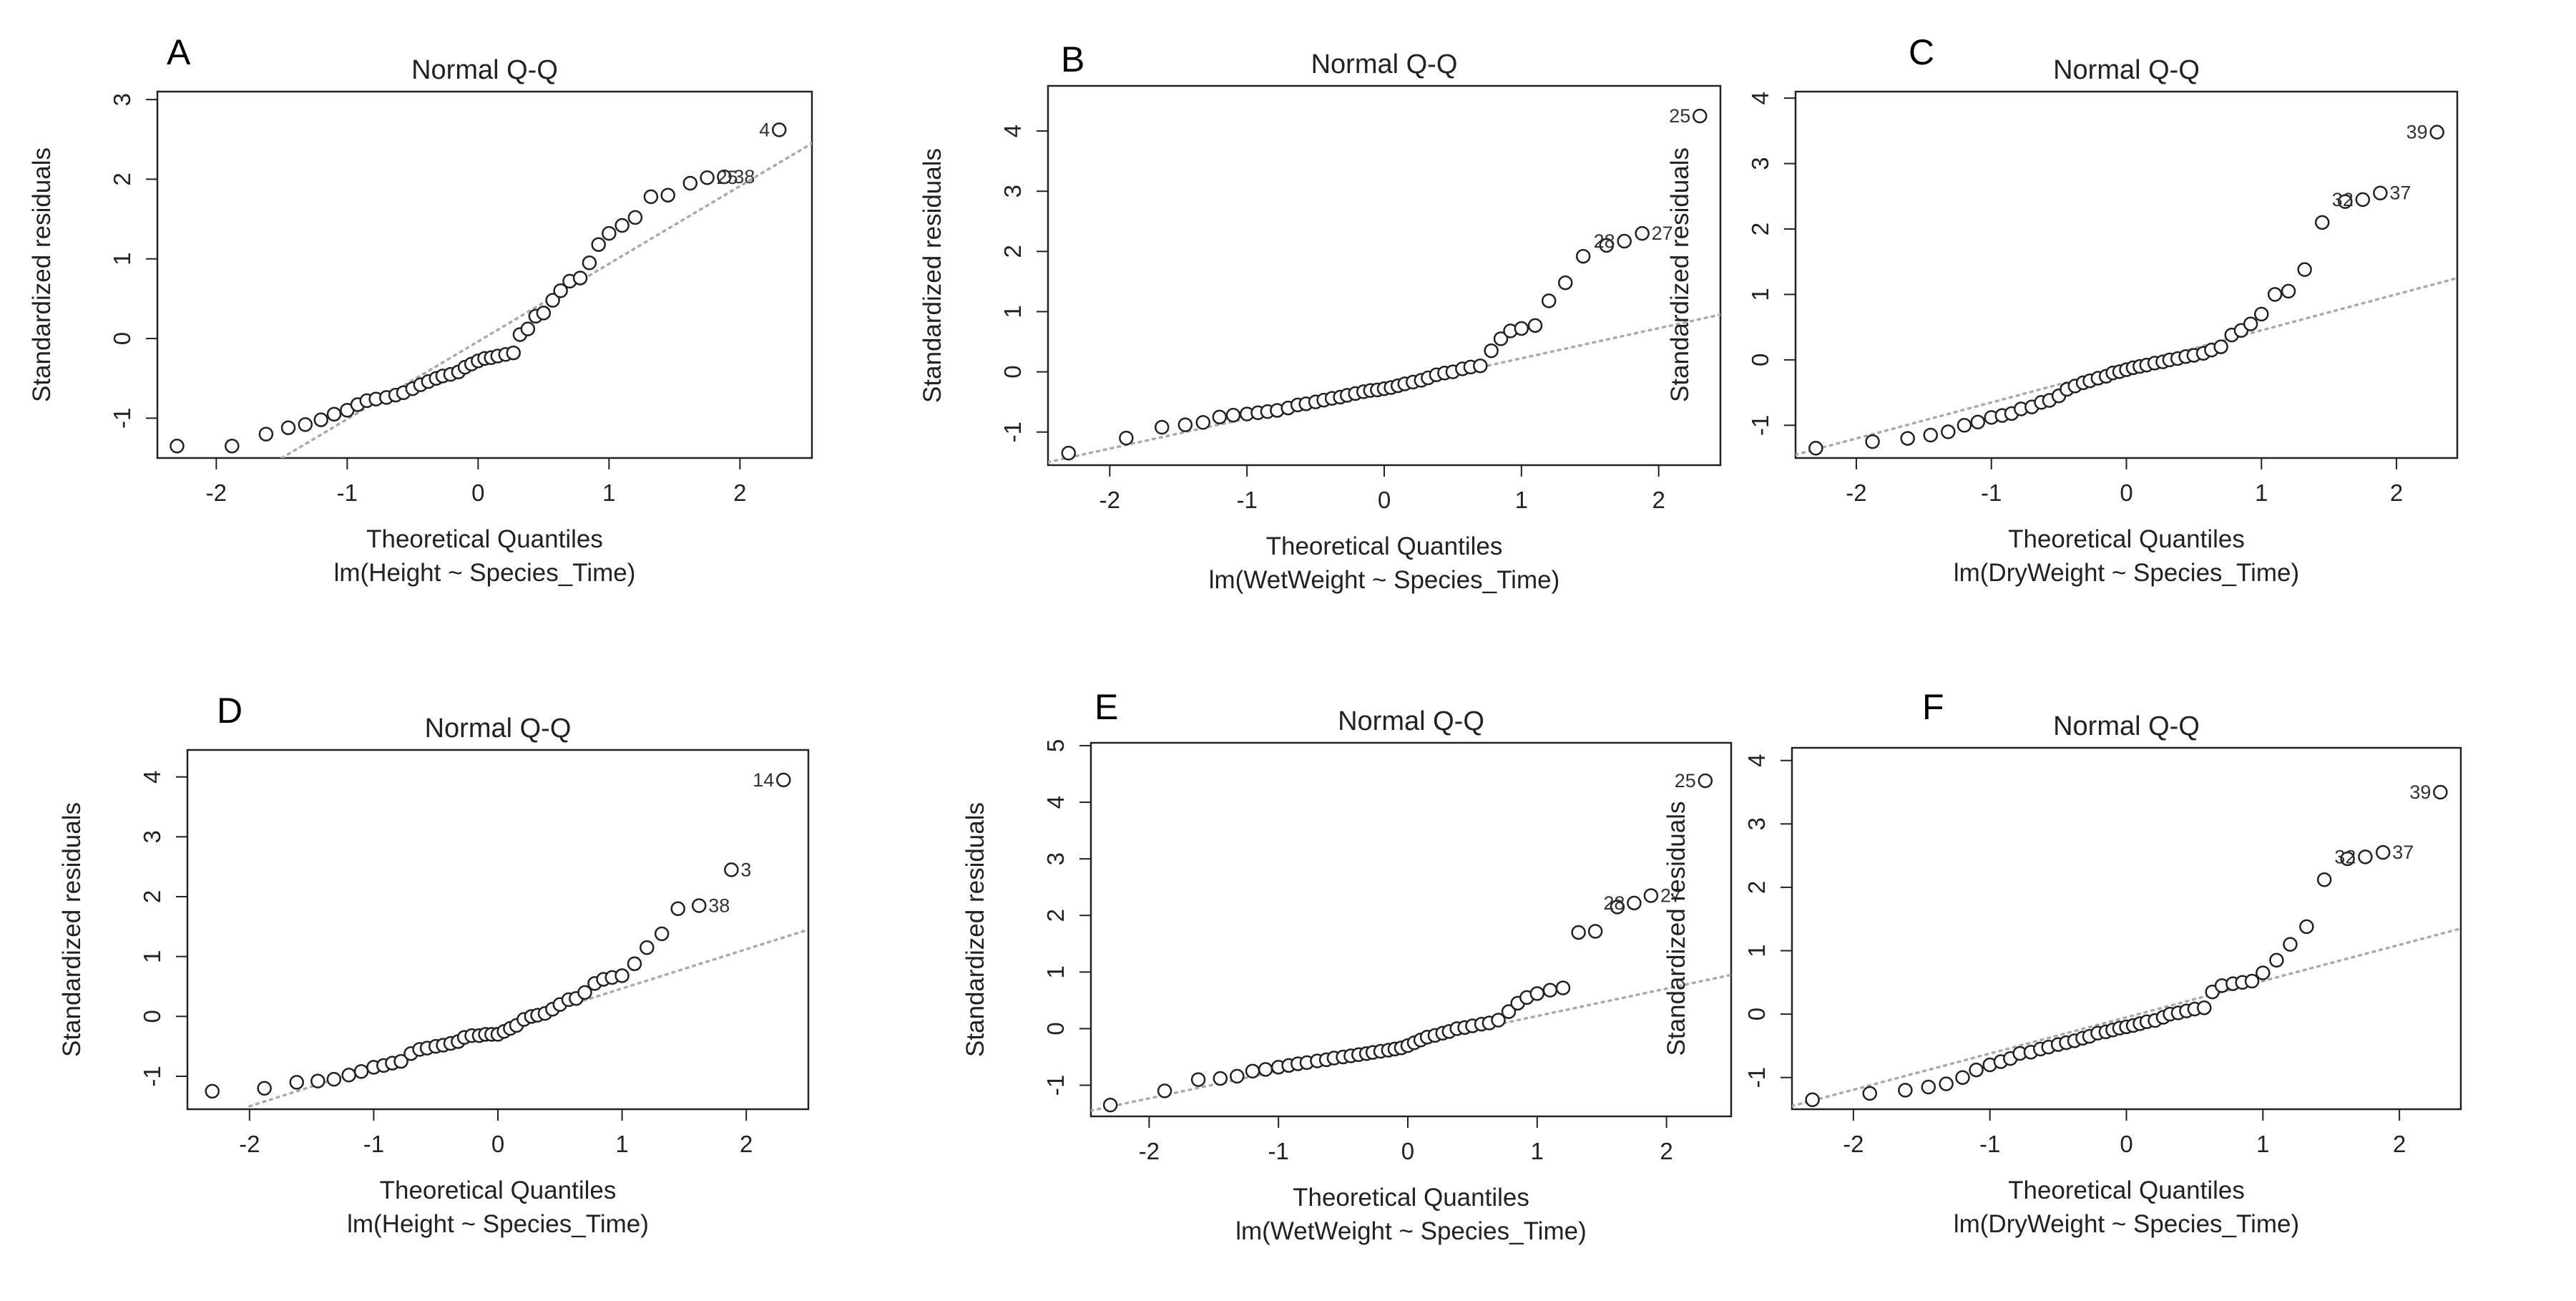  I want to click on x-tick-label-d: -2, so click(249, 1144).